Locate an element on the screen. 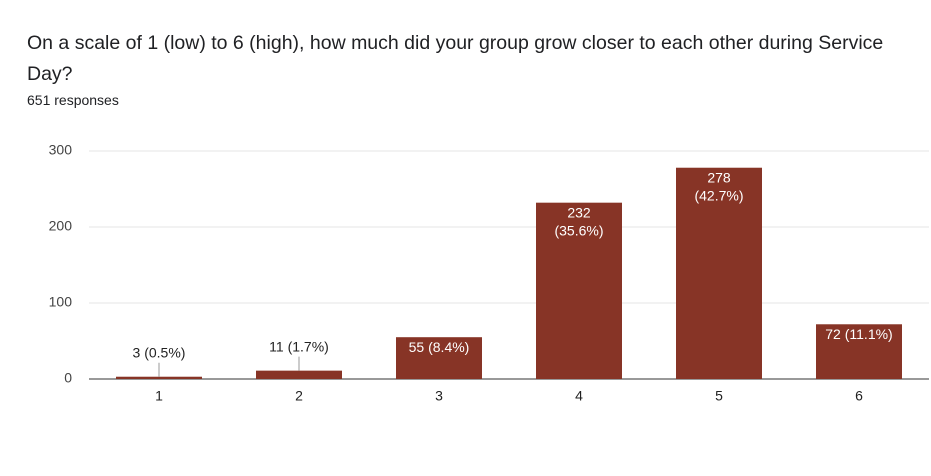 The width and height of the screenshot is (931, 476). x-tick-label: 6 is located at coordinates (859, 396).